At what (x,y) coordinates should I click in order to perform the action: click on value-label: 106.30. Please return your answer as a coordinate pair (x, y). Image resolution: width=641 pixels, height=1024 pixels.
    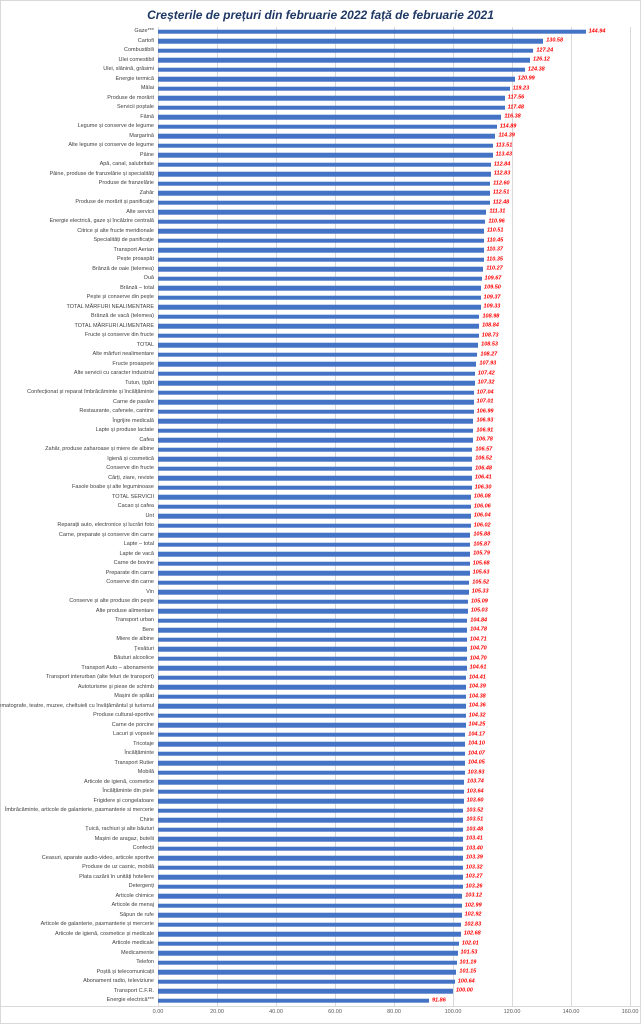
    Looking at the image, I should click on (483, 487).